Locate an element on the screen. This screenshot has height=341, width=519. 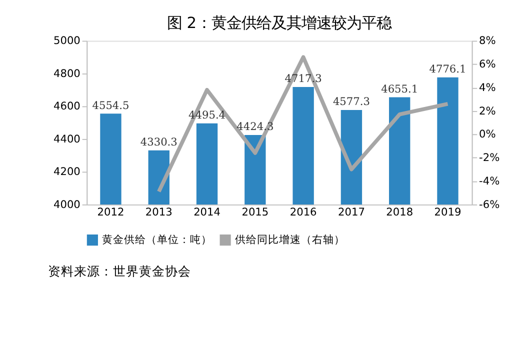
y2-tick-label: 4% is located at coordinates (487, 88).